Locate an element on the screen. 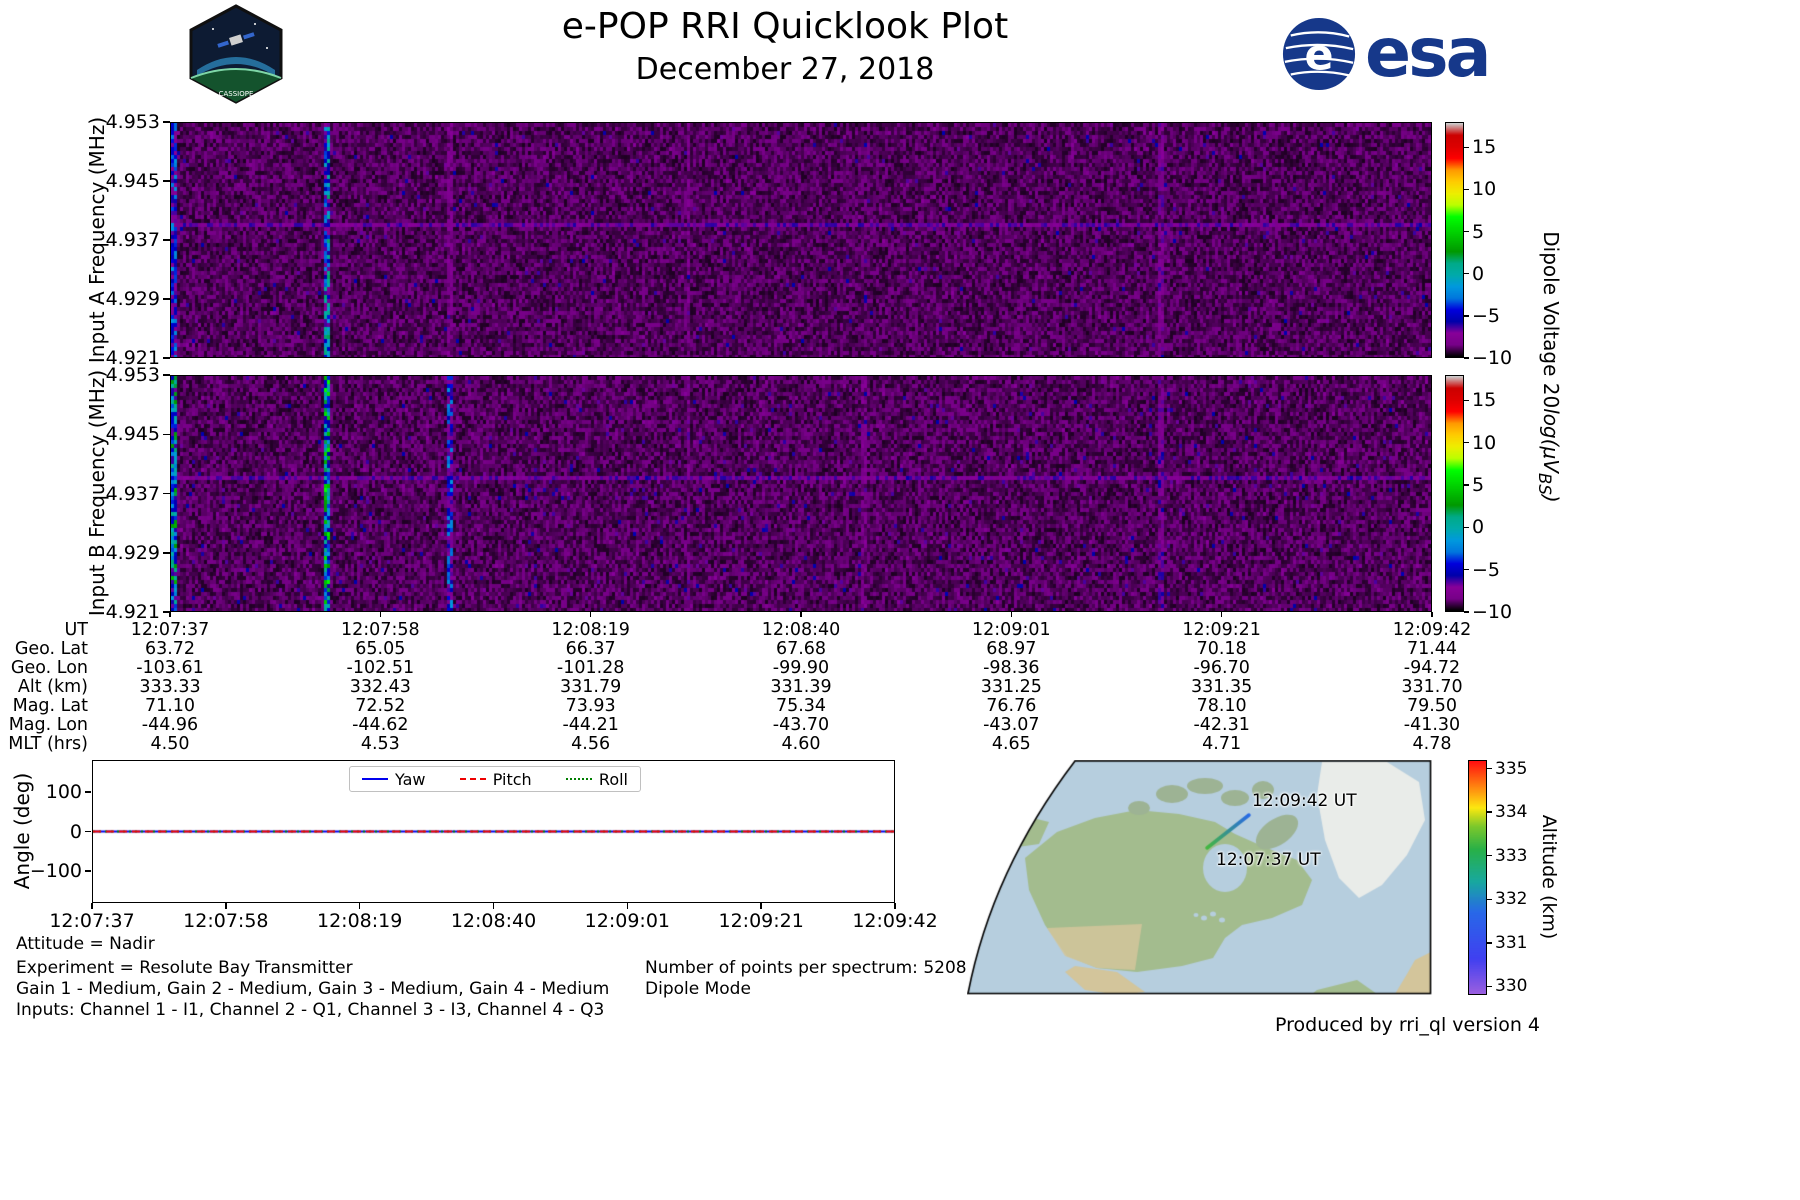 This screenshot has height=1200, width=1800. legend-item-roll: Roll is located at coordinates (596, 779).